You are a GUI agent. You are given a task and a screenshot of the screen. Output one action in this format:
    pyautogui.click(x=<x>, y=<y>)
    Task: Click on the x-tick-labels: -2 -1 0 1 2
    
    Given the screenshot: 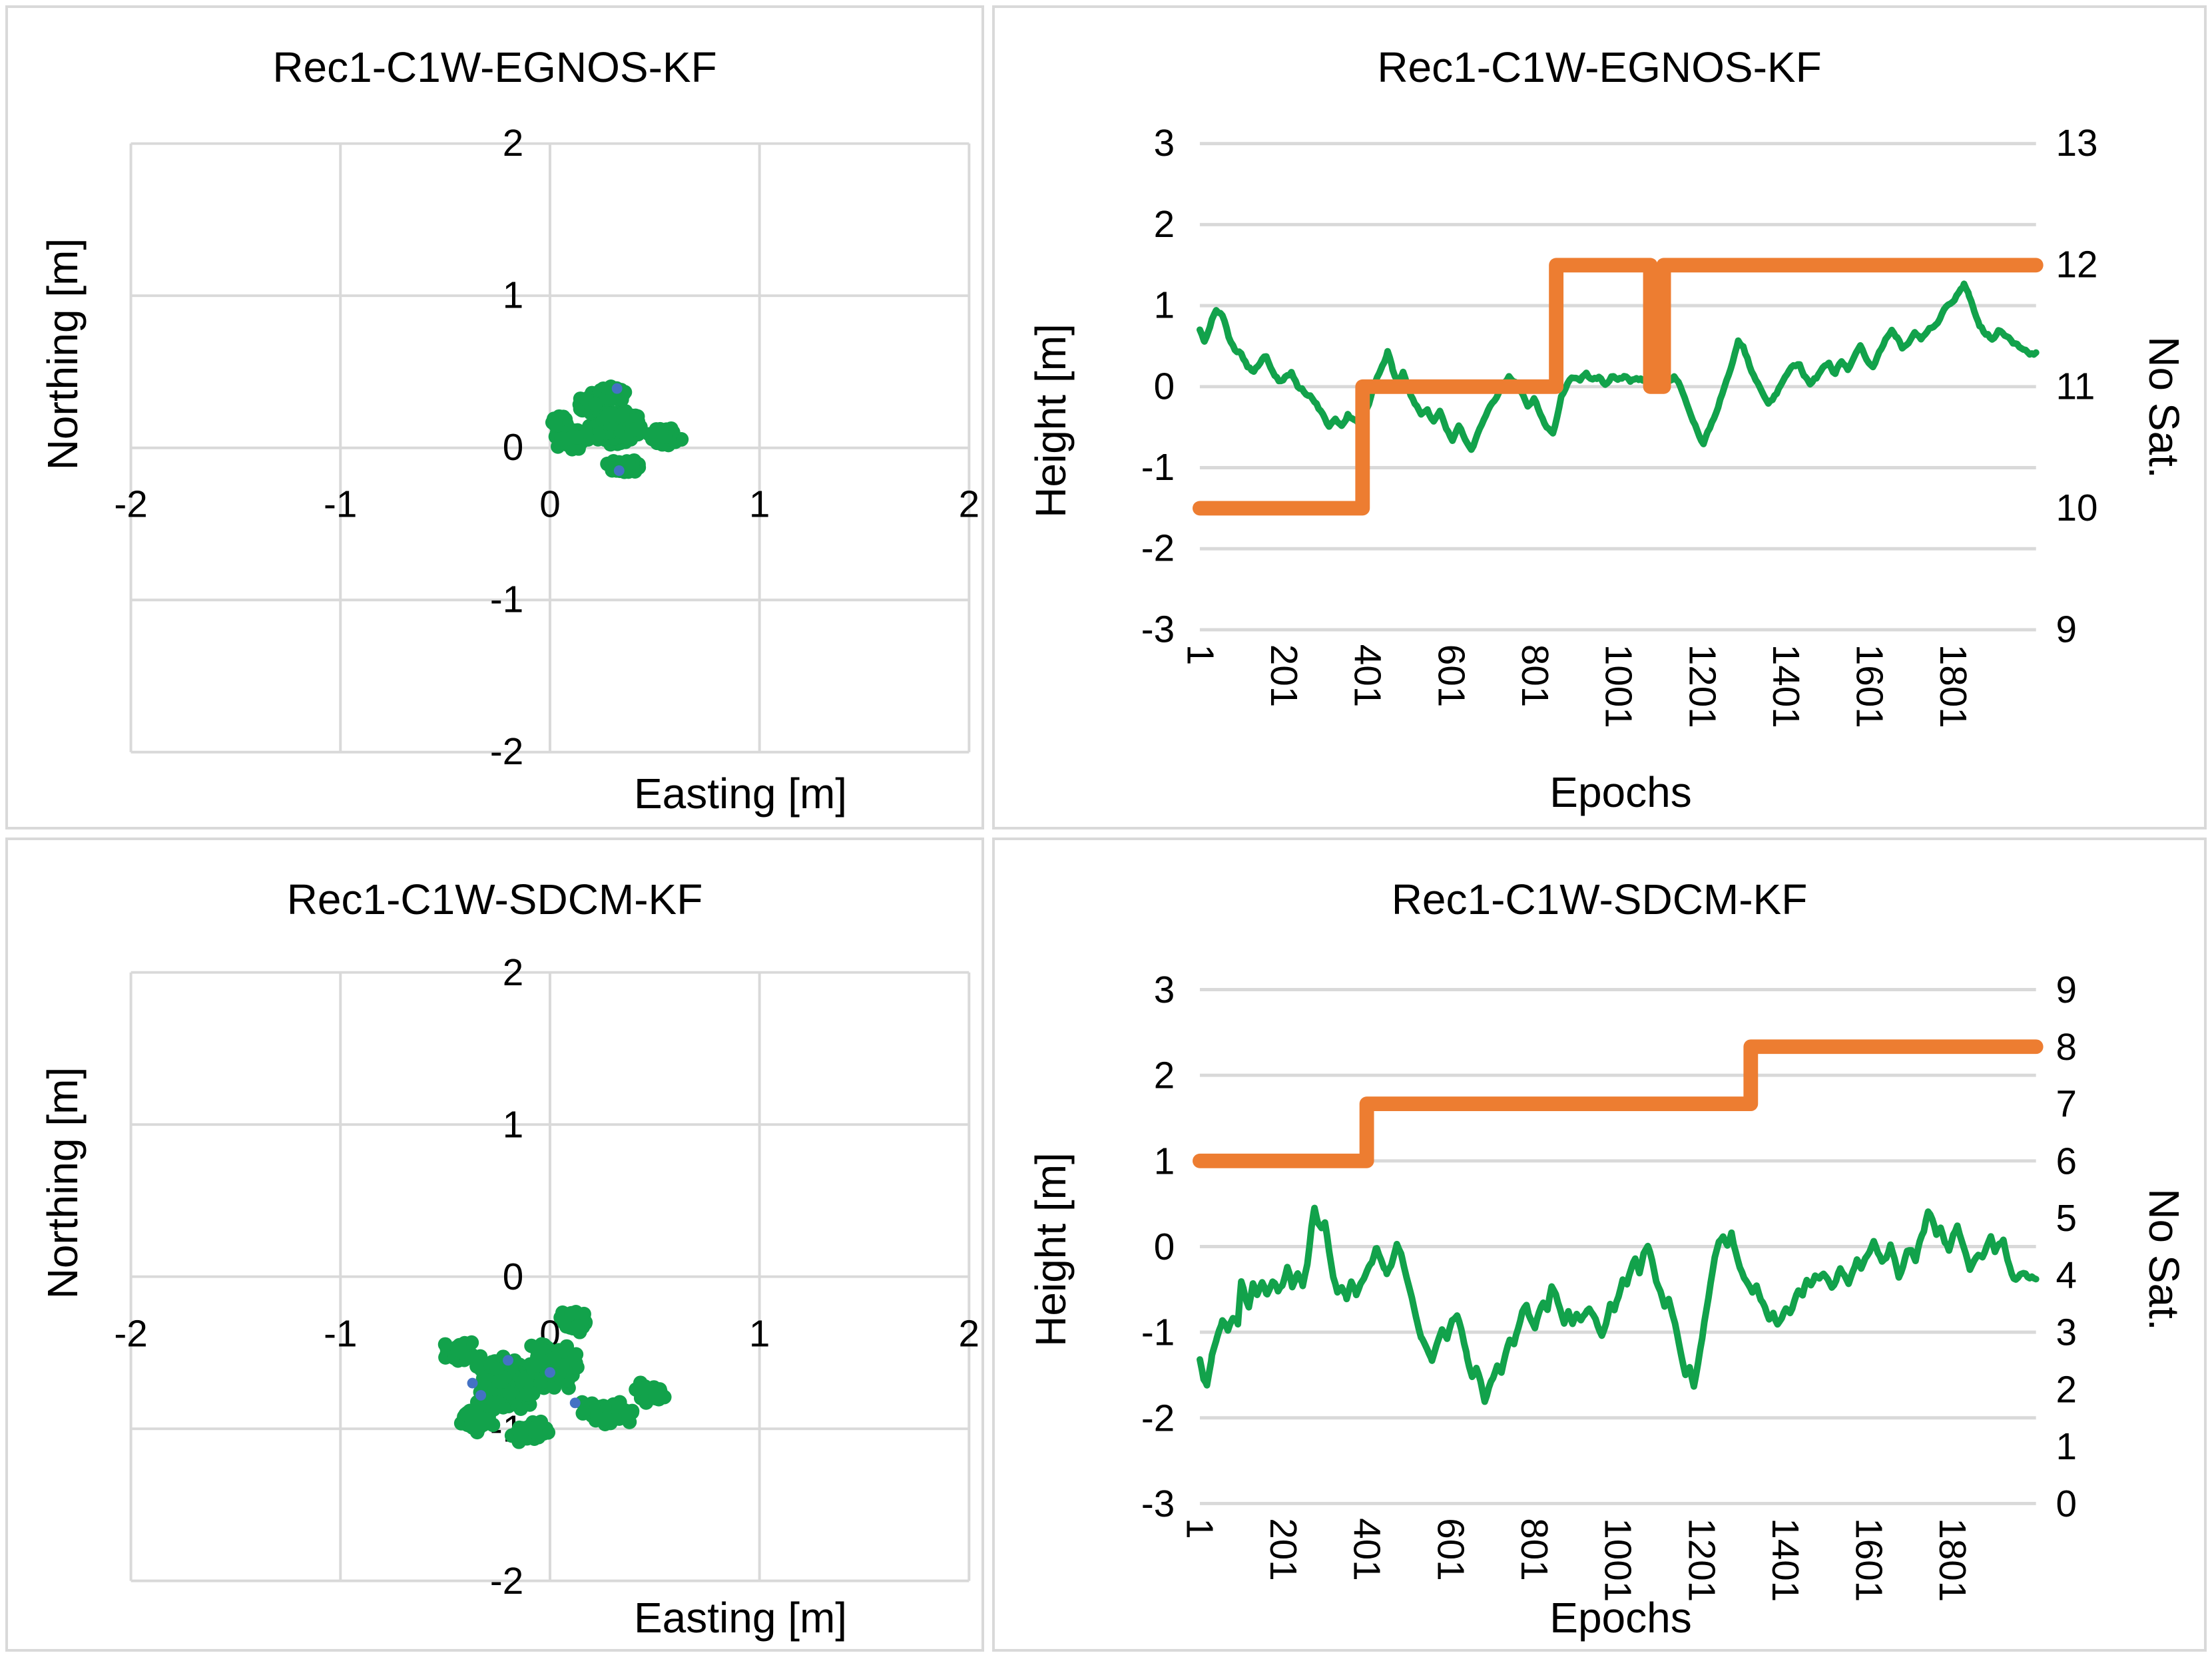 What is the action you would take?
    pyautogui.click(x=546, y=505)
    